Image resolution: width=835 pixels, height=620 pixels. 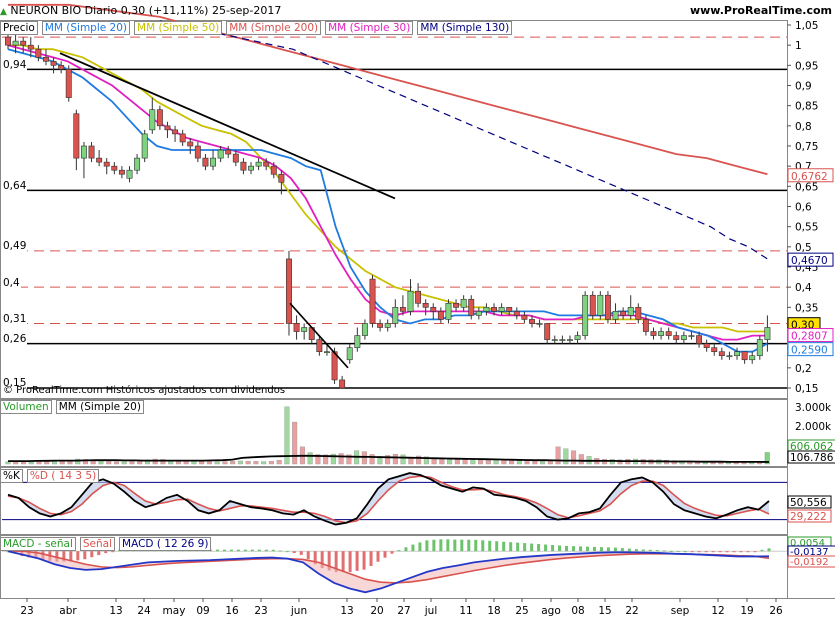 I want to click on macd-tag-label: -0,0192, so click(x=809, y=562).